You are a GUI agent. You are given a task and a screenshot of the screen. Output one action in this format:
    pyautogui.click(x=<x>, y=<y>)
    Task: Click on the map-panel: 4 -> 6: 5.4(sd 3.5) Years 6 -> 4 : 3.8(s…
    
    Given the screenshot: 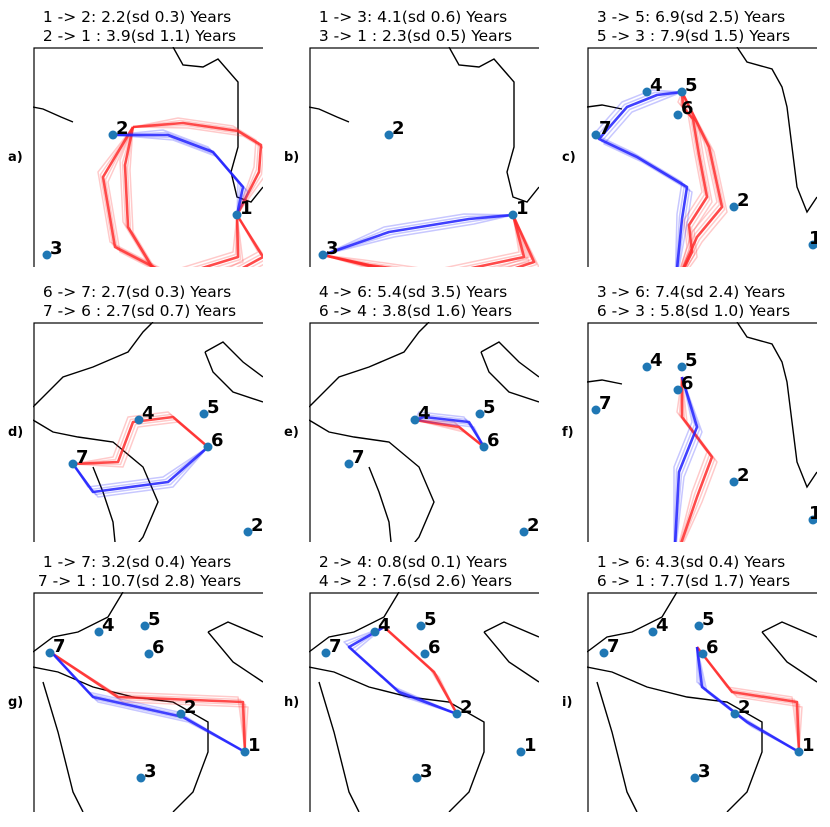 What is the action you would take?
    pyautogui.click(x=414, y=412)
    